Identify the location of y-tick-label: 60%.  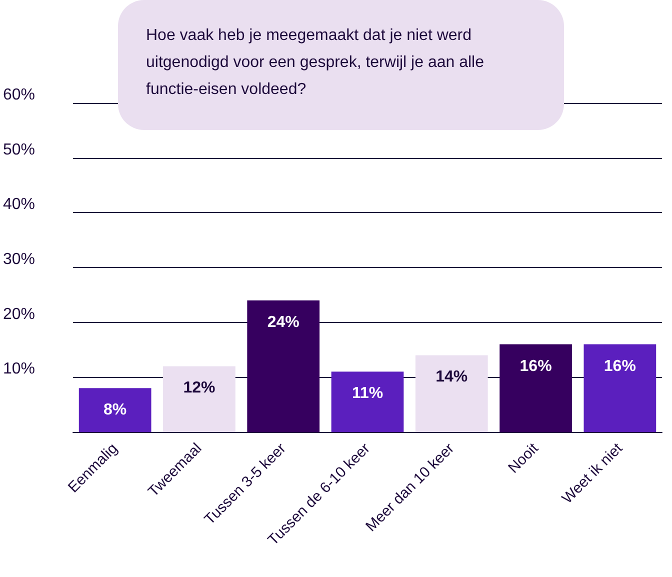
(19, 95).